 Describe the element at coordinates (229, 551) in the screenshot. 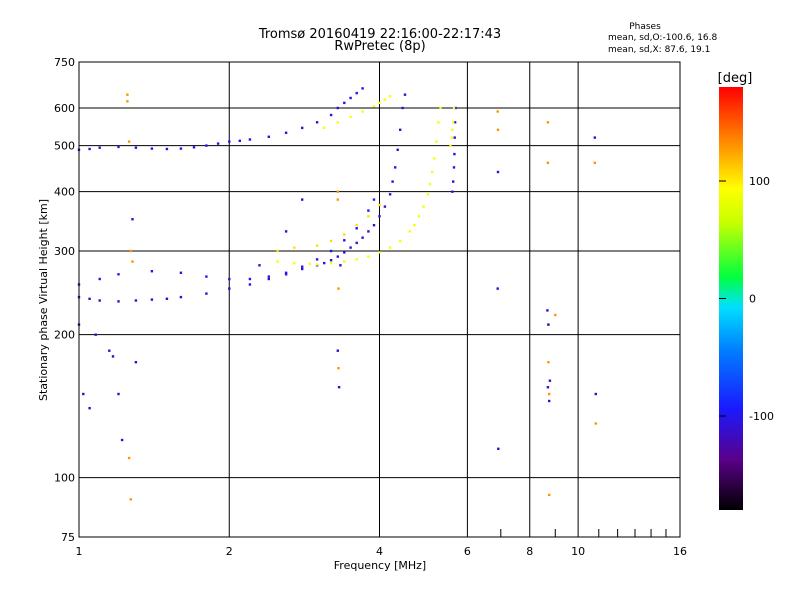

I see `x-tick-label: 2` at that location.